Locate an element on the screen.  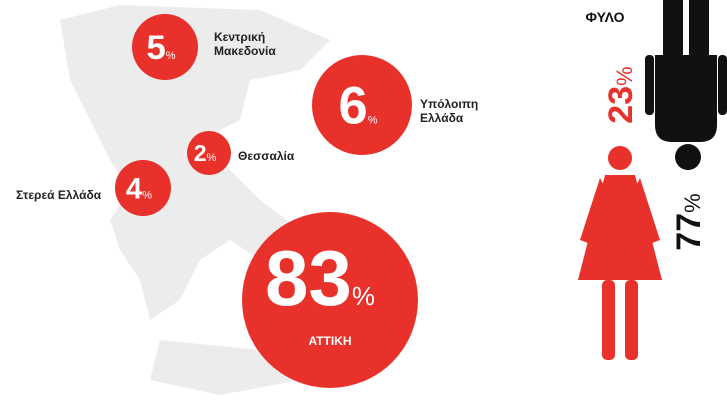
value: 4 is located at coordinates (134, 188).